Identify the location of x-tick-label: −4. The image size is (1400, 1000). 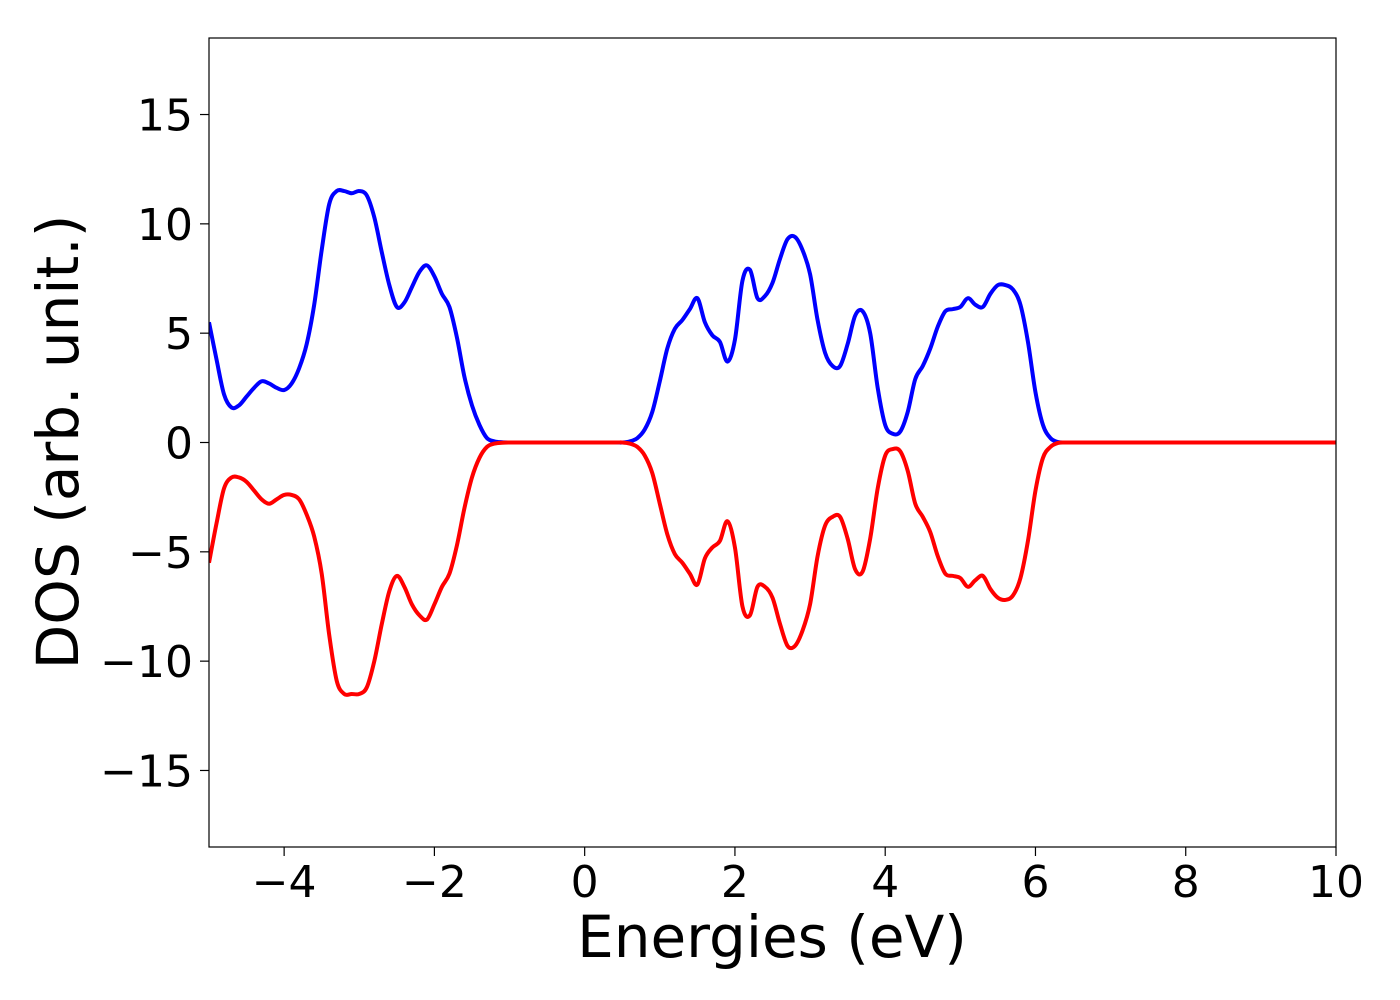
(284, 882).